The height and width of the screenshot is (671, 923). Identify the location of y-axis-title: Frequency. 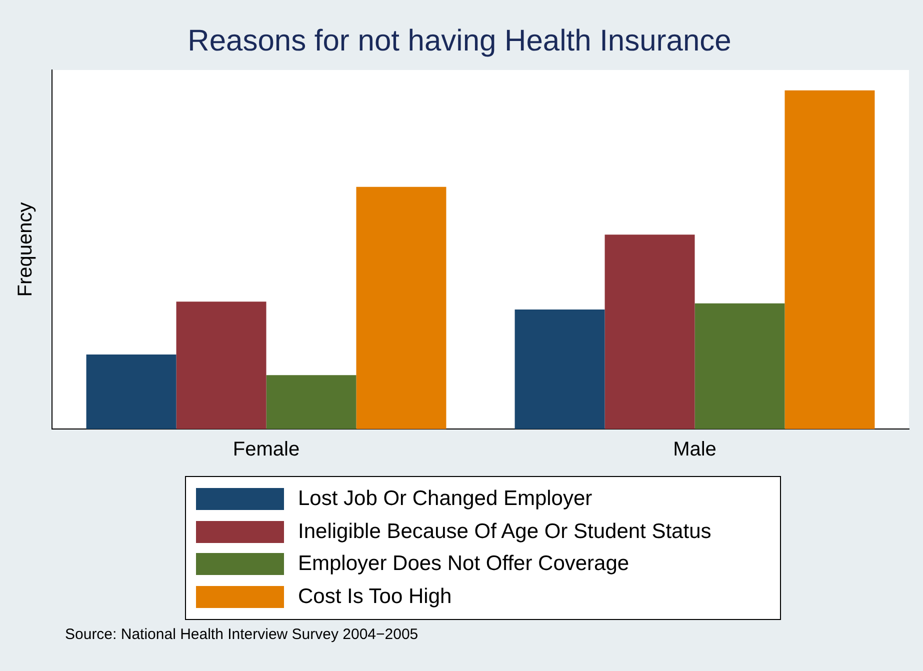
(25, 249).